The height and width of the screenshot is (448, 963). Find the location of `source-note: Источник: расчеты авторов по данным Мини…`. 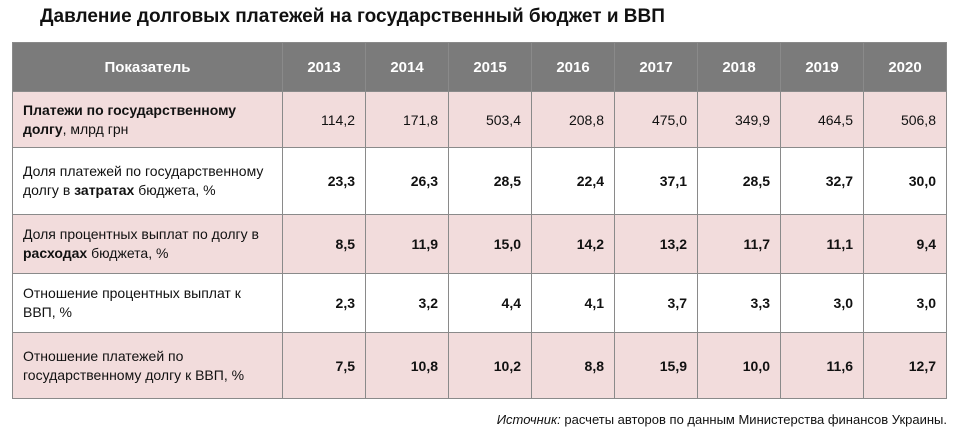

source-note: Источник: расчеты авторов по данным Мини… is located at coordinates (722, 419).